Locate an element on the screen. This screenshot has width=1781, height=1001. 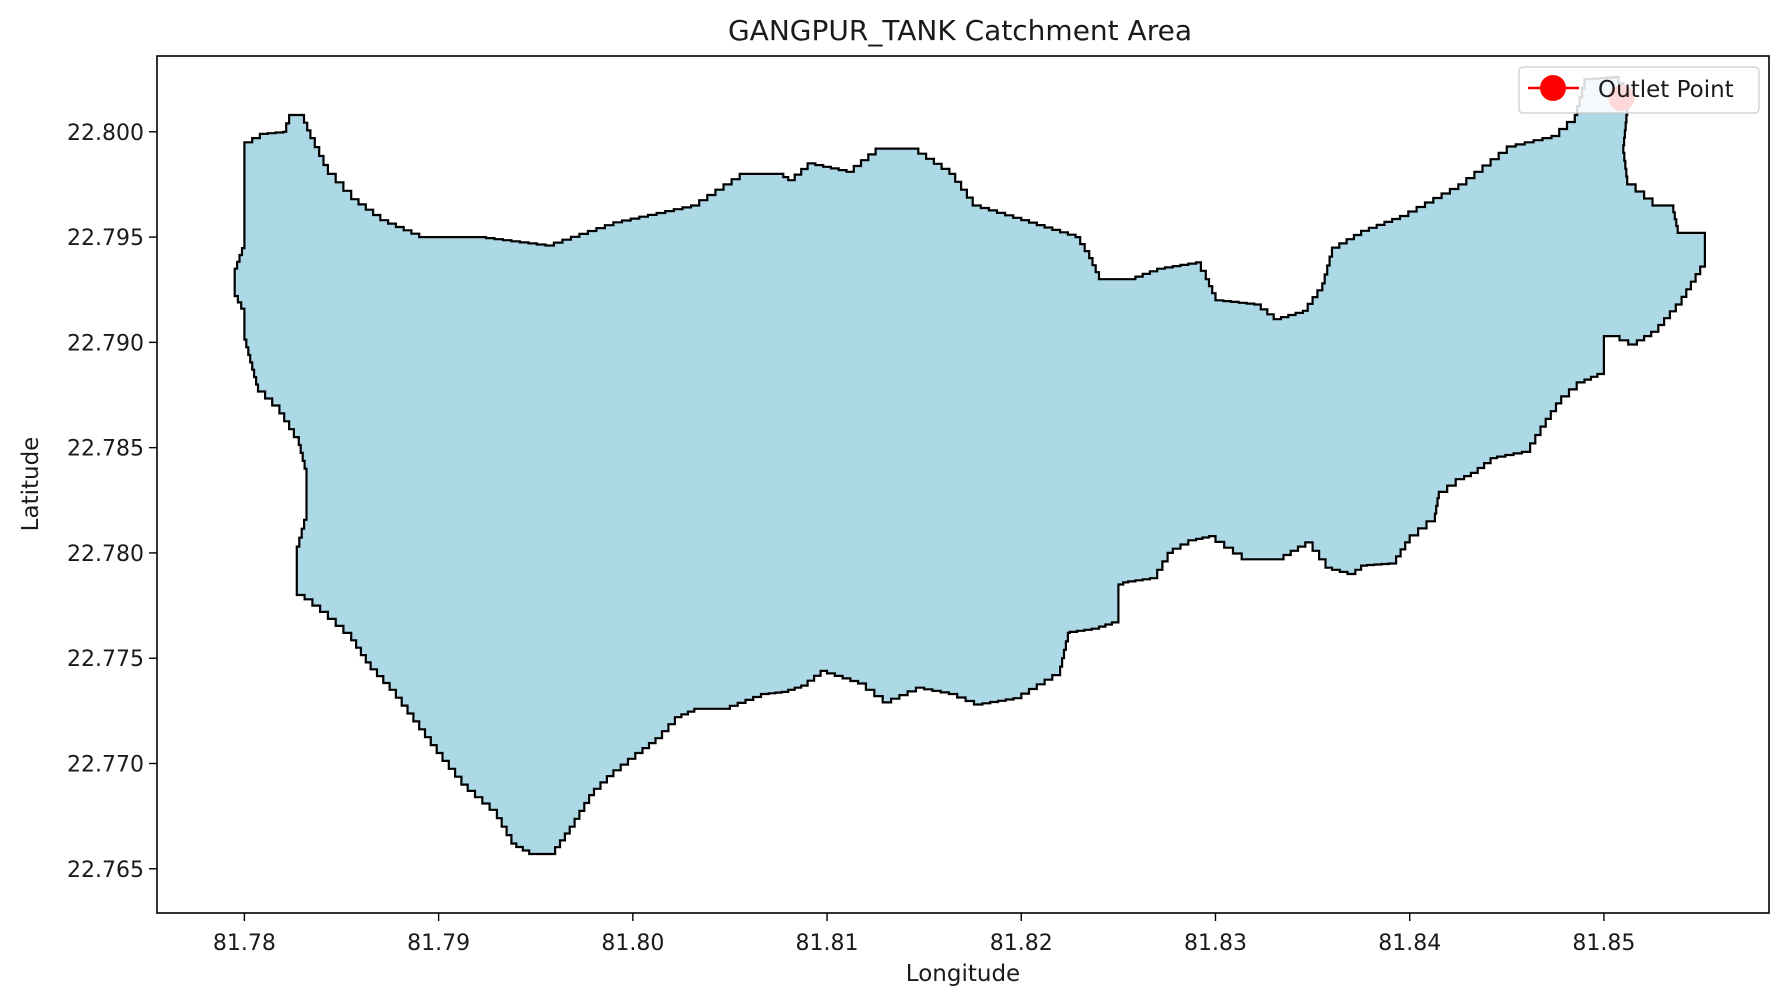
y-tick-label: 22.765 is located at coordinates (105, 870).